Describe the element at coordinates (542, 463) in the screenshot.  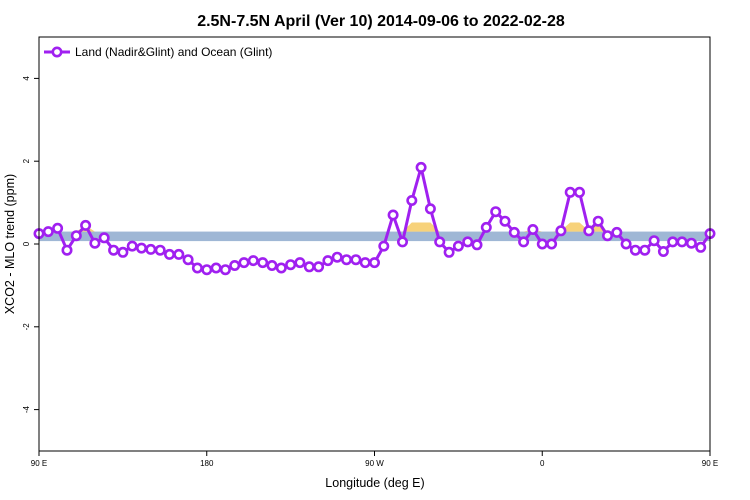
I see `x-tick-label: 0` at that location.